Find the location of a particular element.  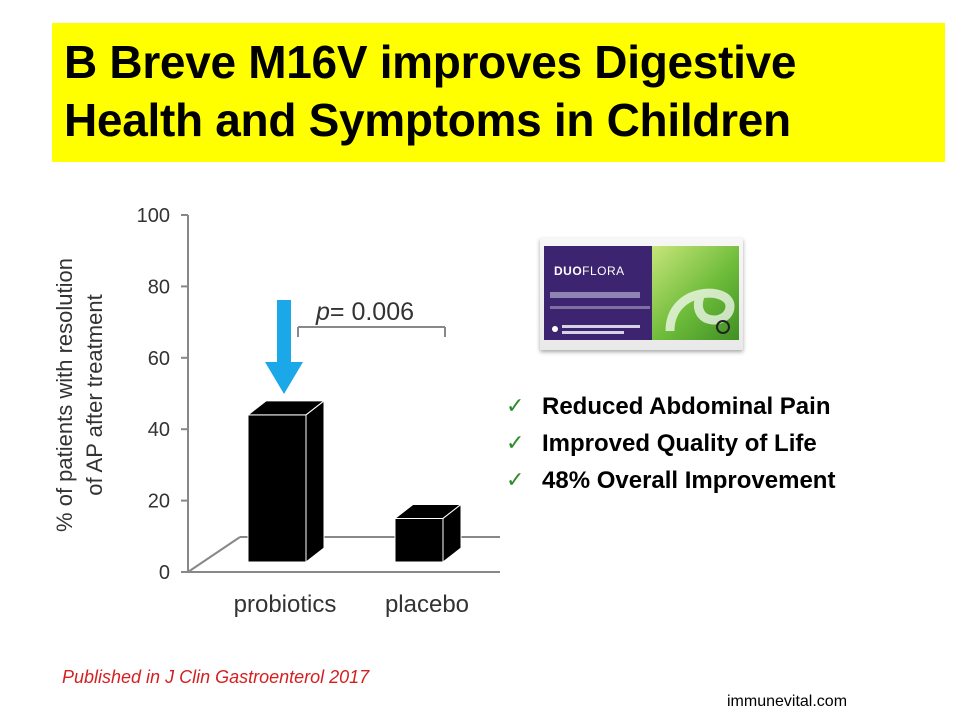

product-label-strip is located at coordinates (595, 295).